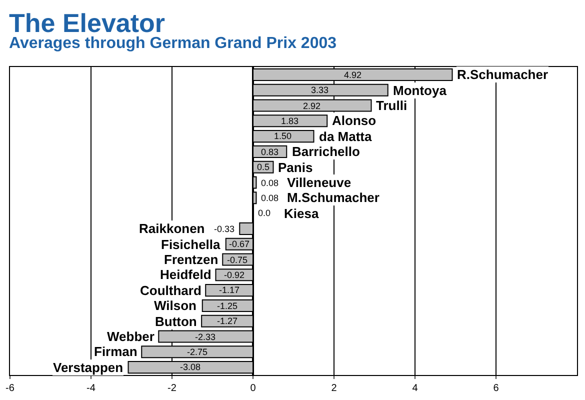 The height and width of the screenshot is (400, 585). I want to click on data-label: -1.27, so click(227, 321).